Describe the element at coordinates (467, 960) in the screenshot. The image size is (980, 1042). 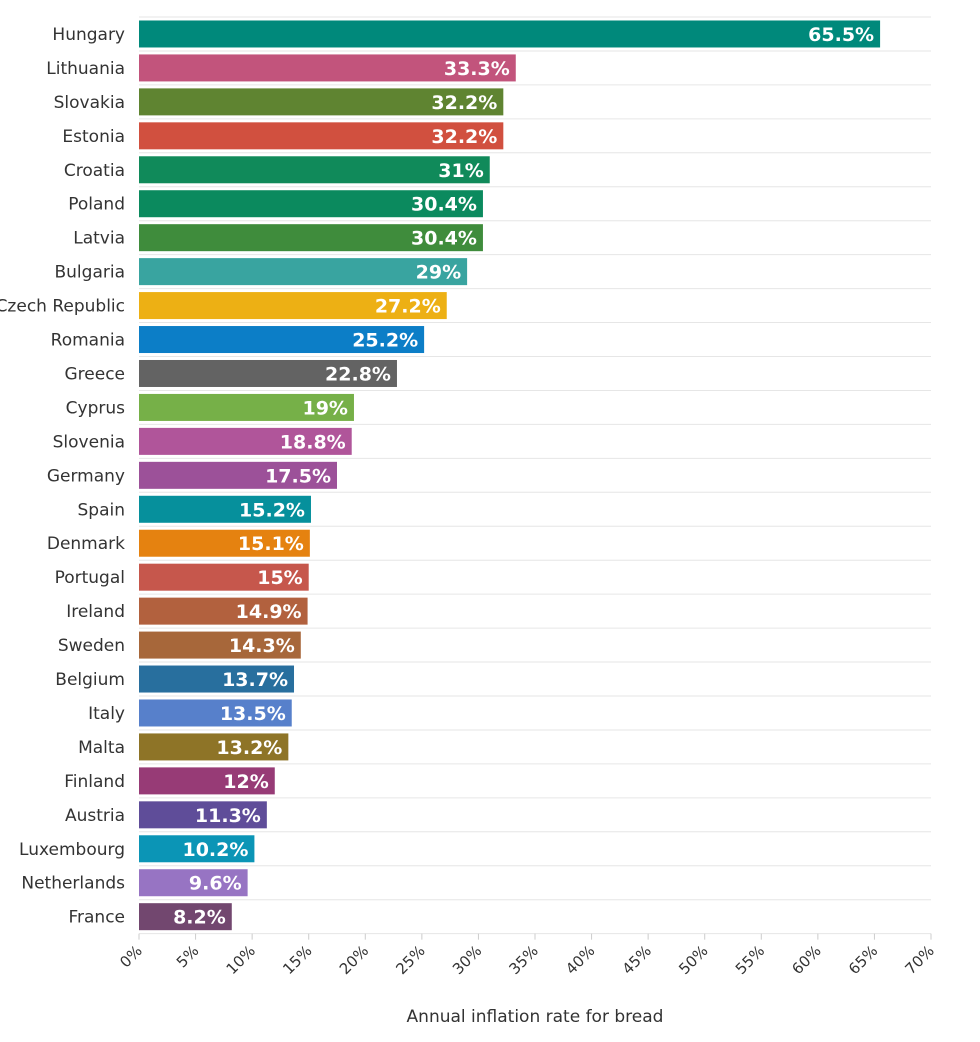
I see `x-tick-label: 30%` at that location.